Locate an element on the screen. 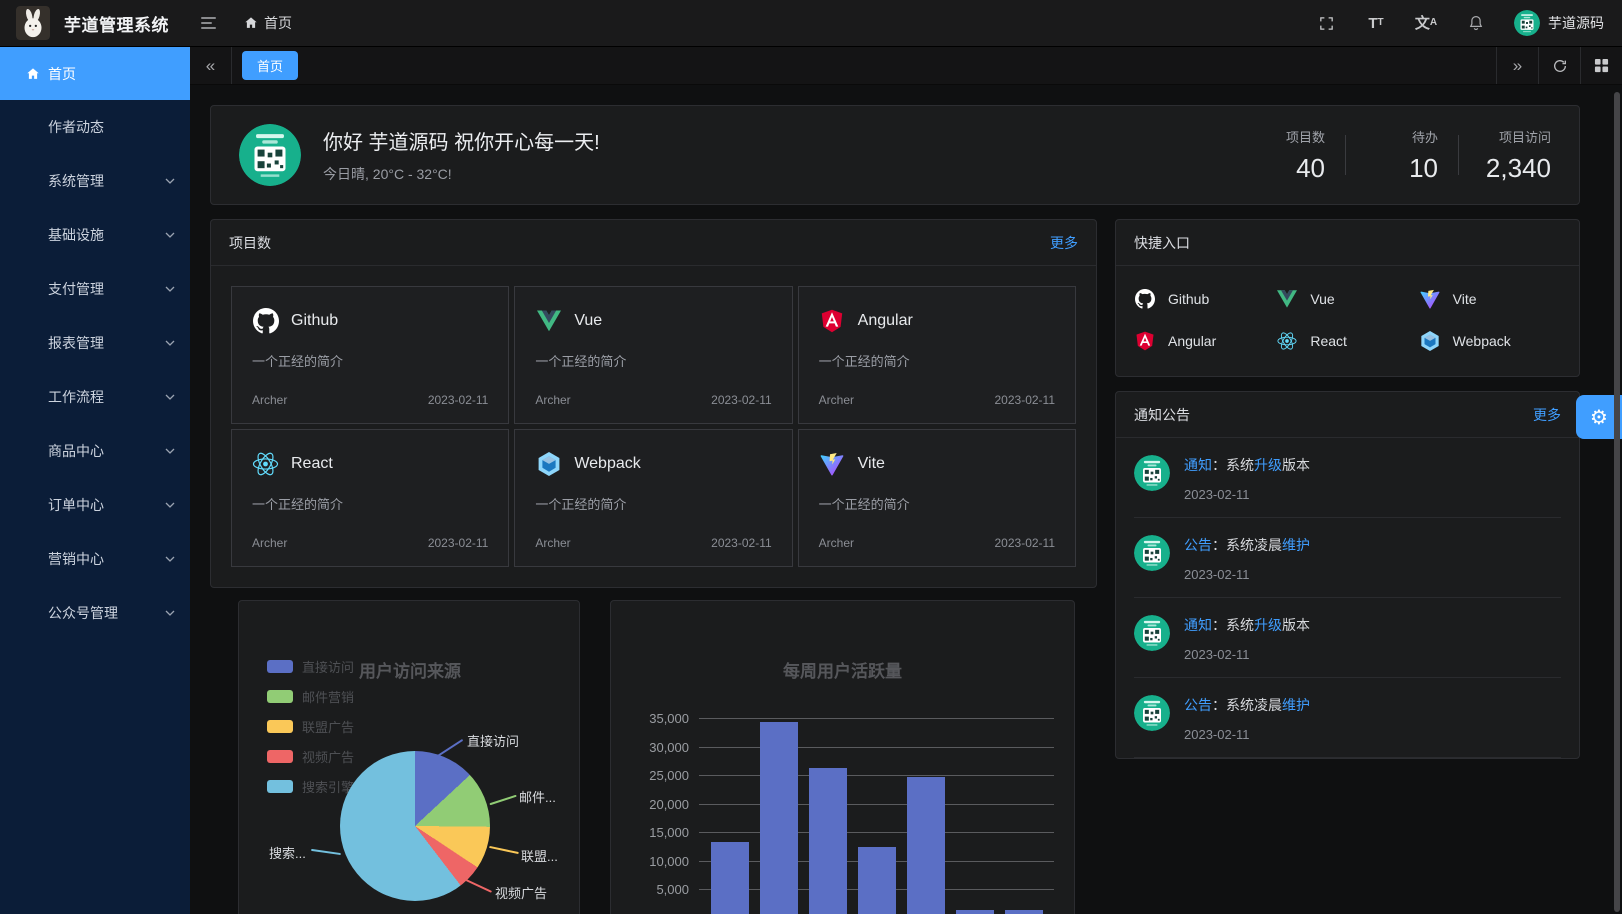 The image size is (1622, 914). project-name: React is located at coordinates (312, 463).